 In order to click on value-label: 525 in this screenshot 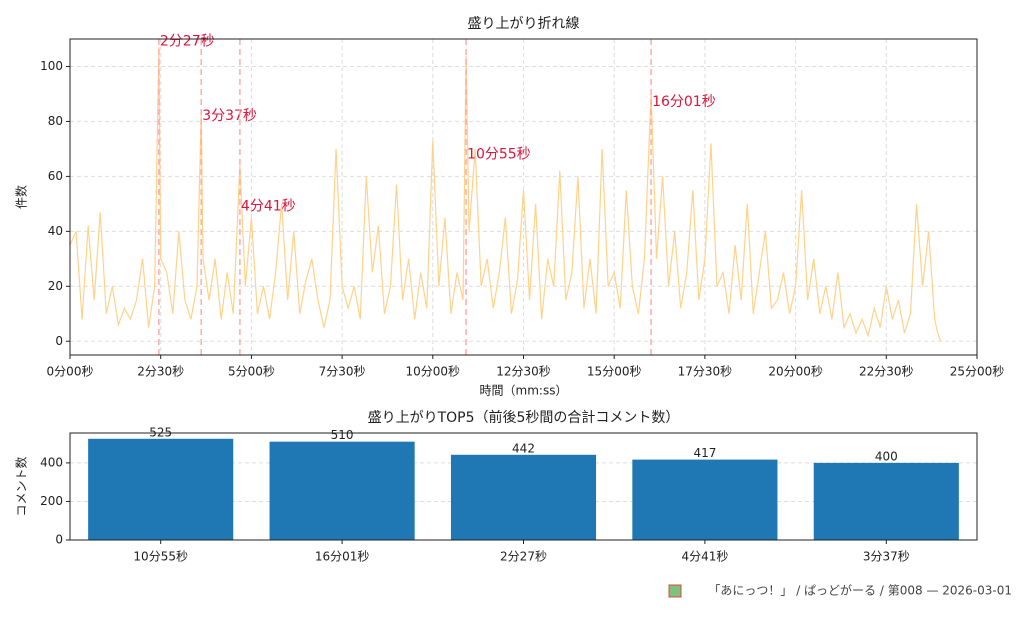, I will do `click(160, 432)`.